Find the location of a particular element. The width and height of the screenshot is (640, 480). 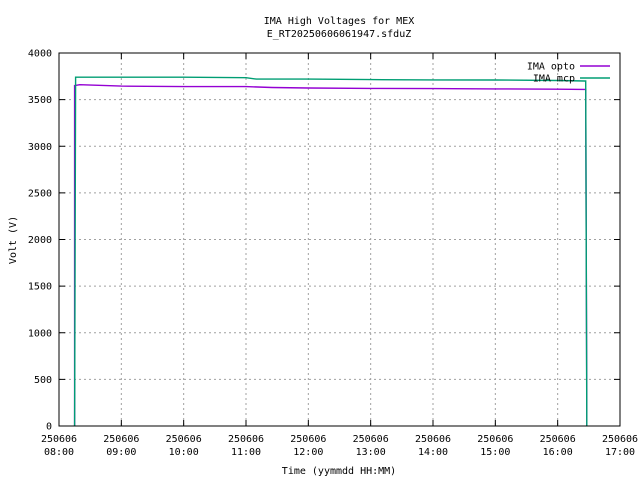

x-axis-label: Time (yymmdd HH:MM) is located at coordinates (339, 471).